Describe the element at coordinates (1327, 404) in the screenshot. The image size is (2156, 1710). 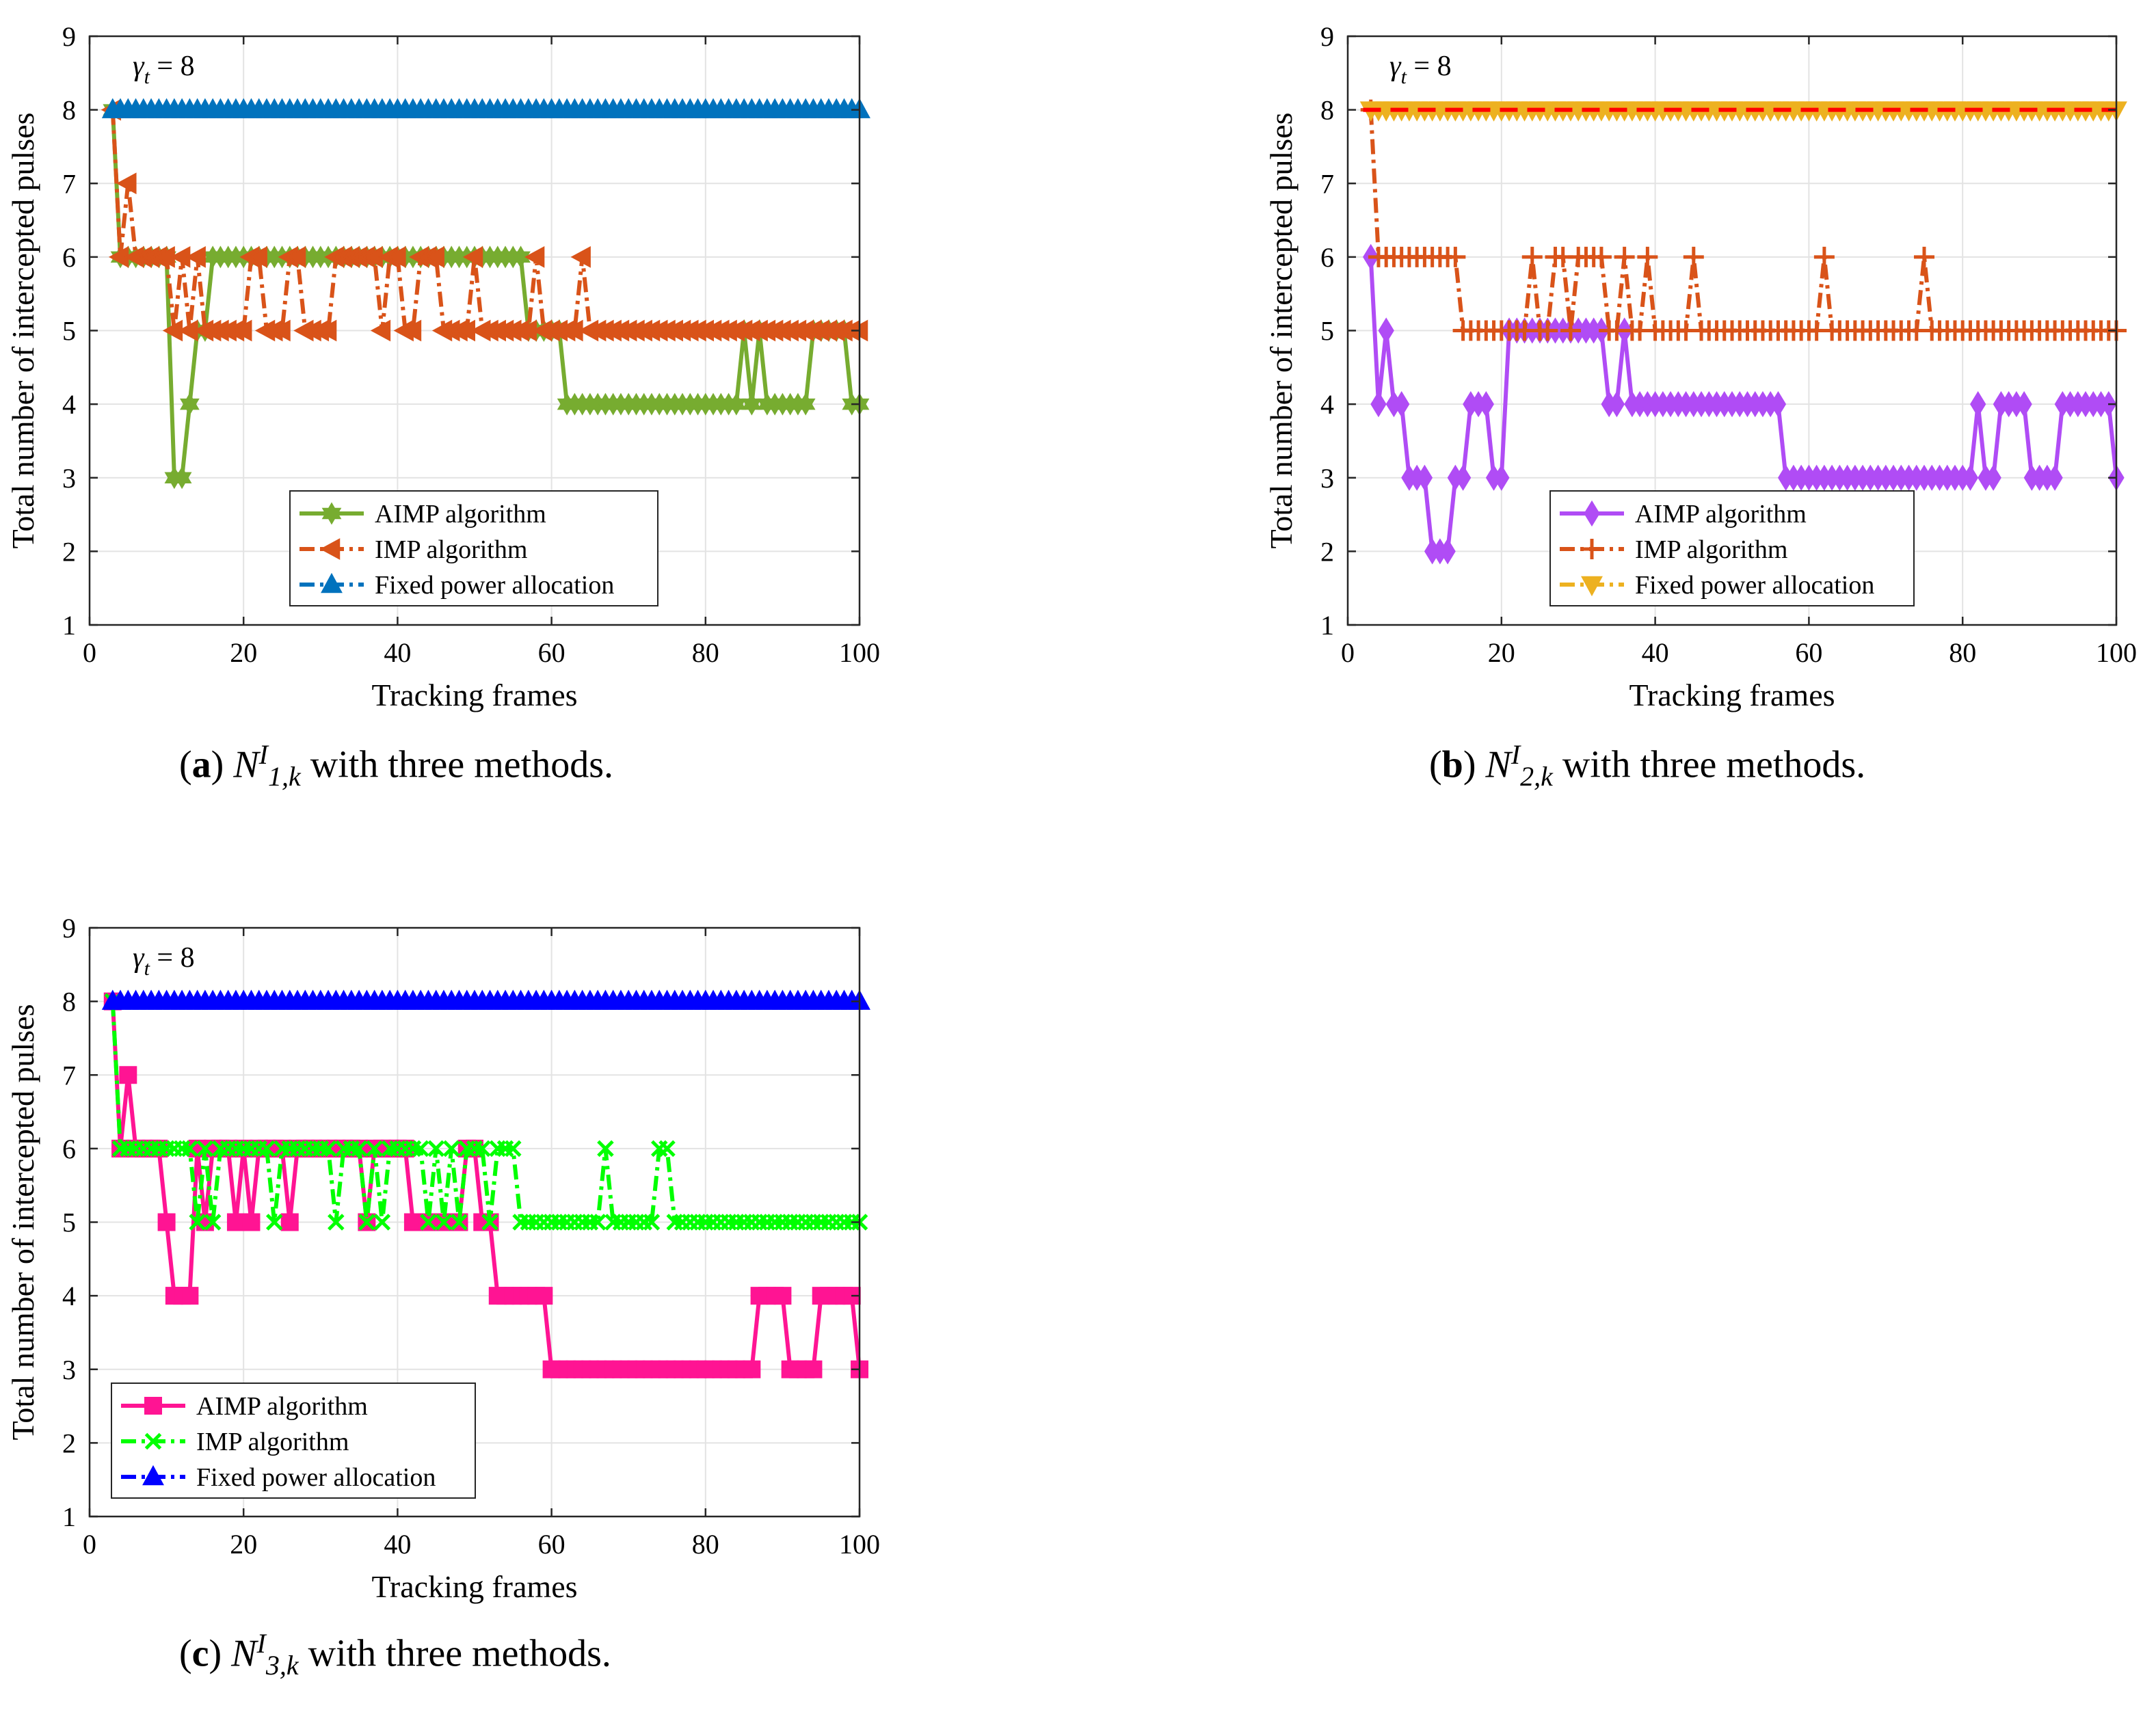
I see `y-tick-label: 4` at that location.